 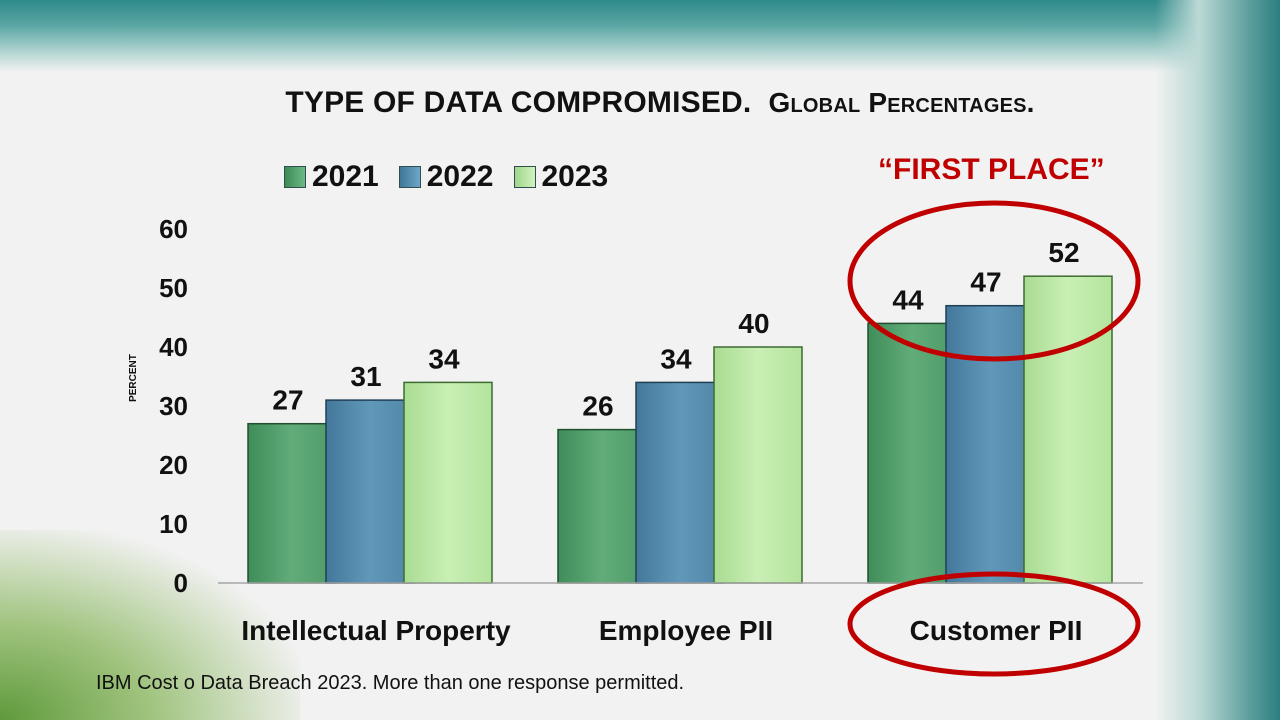 I want to click on legend-label-2023: 2023, so click(x=575, y=176).